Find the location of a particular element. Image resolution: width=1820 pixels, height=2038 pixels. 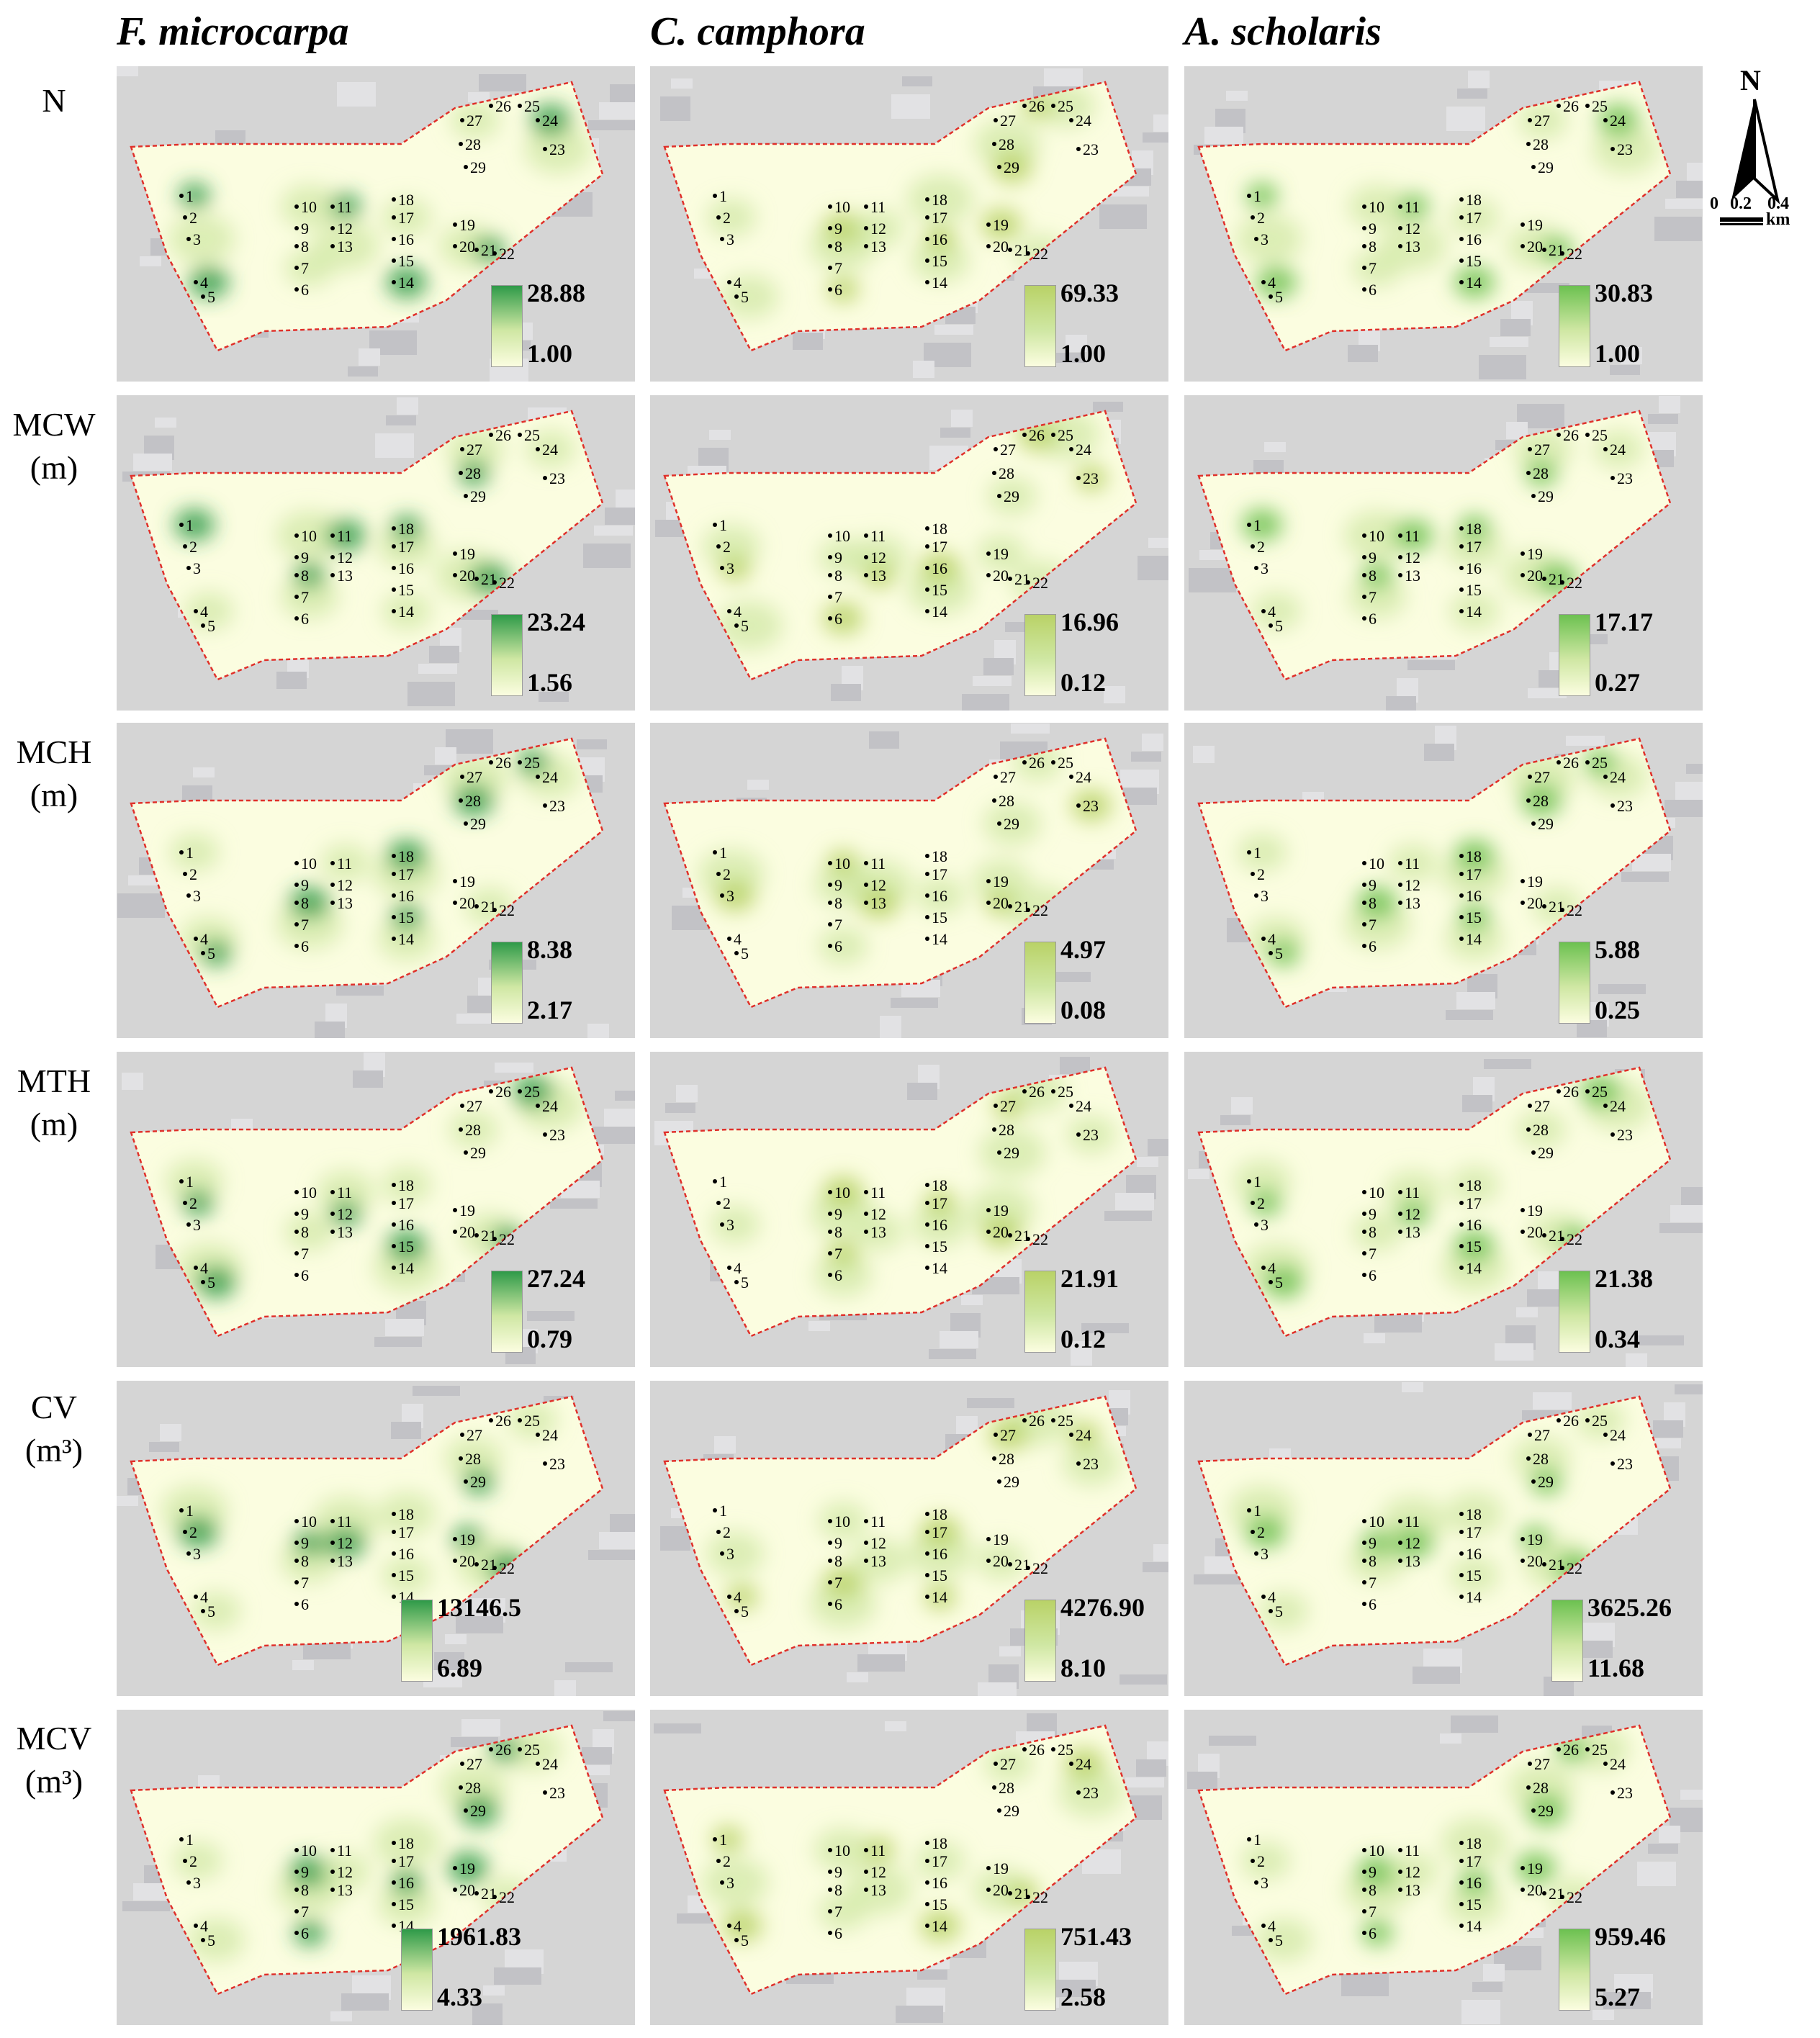

sample-point-label: 25 is located at coordinates (1600, 1092).